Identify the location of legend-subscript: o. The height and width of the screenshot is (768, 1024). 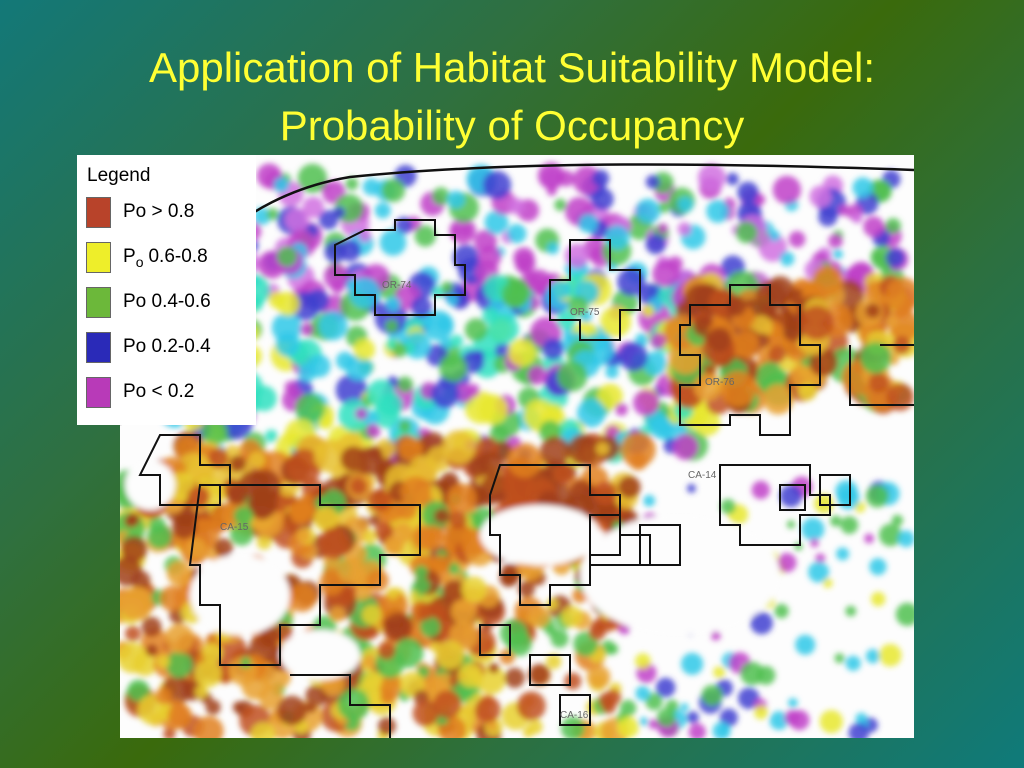
(139, 261).